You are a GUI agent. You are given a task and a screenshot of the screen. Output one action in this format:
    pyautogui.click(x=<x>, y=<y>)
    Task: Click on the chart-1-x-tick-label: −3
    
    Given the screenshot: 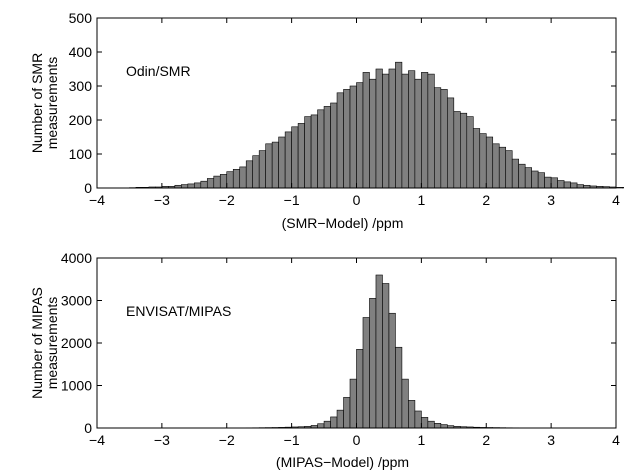 What is the action you would take?
    pyautogui.click(x=162, y=440)
    